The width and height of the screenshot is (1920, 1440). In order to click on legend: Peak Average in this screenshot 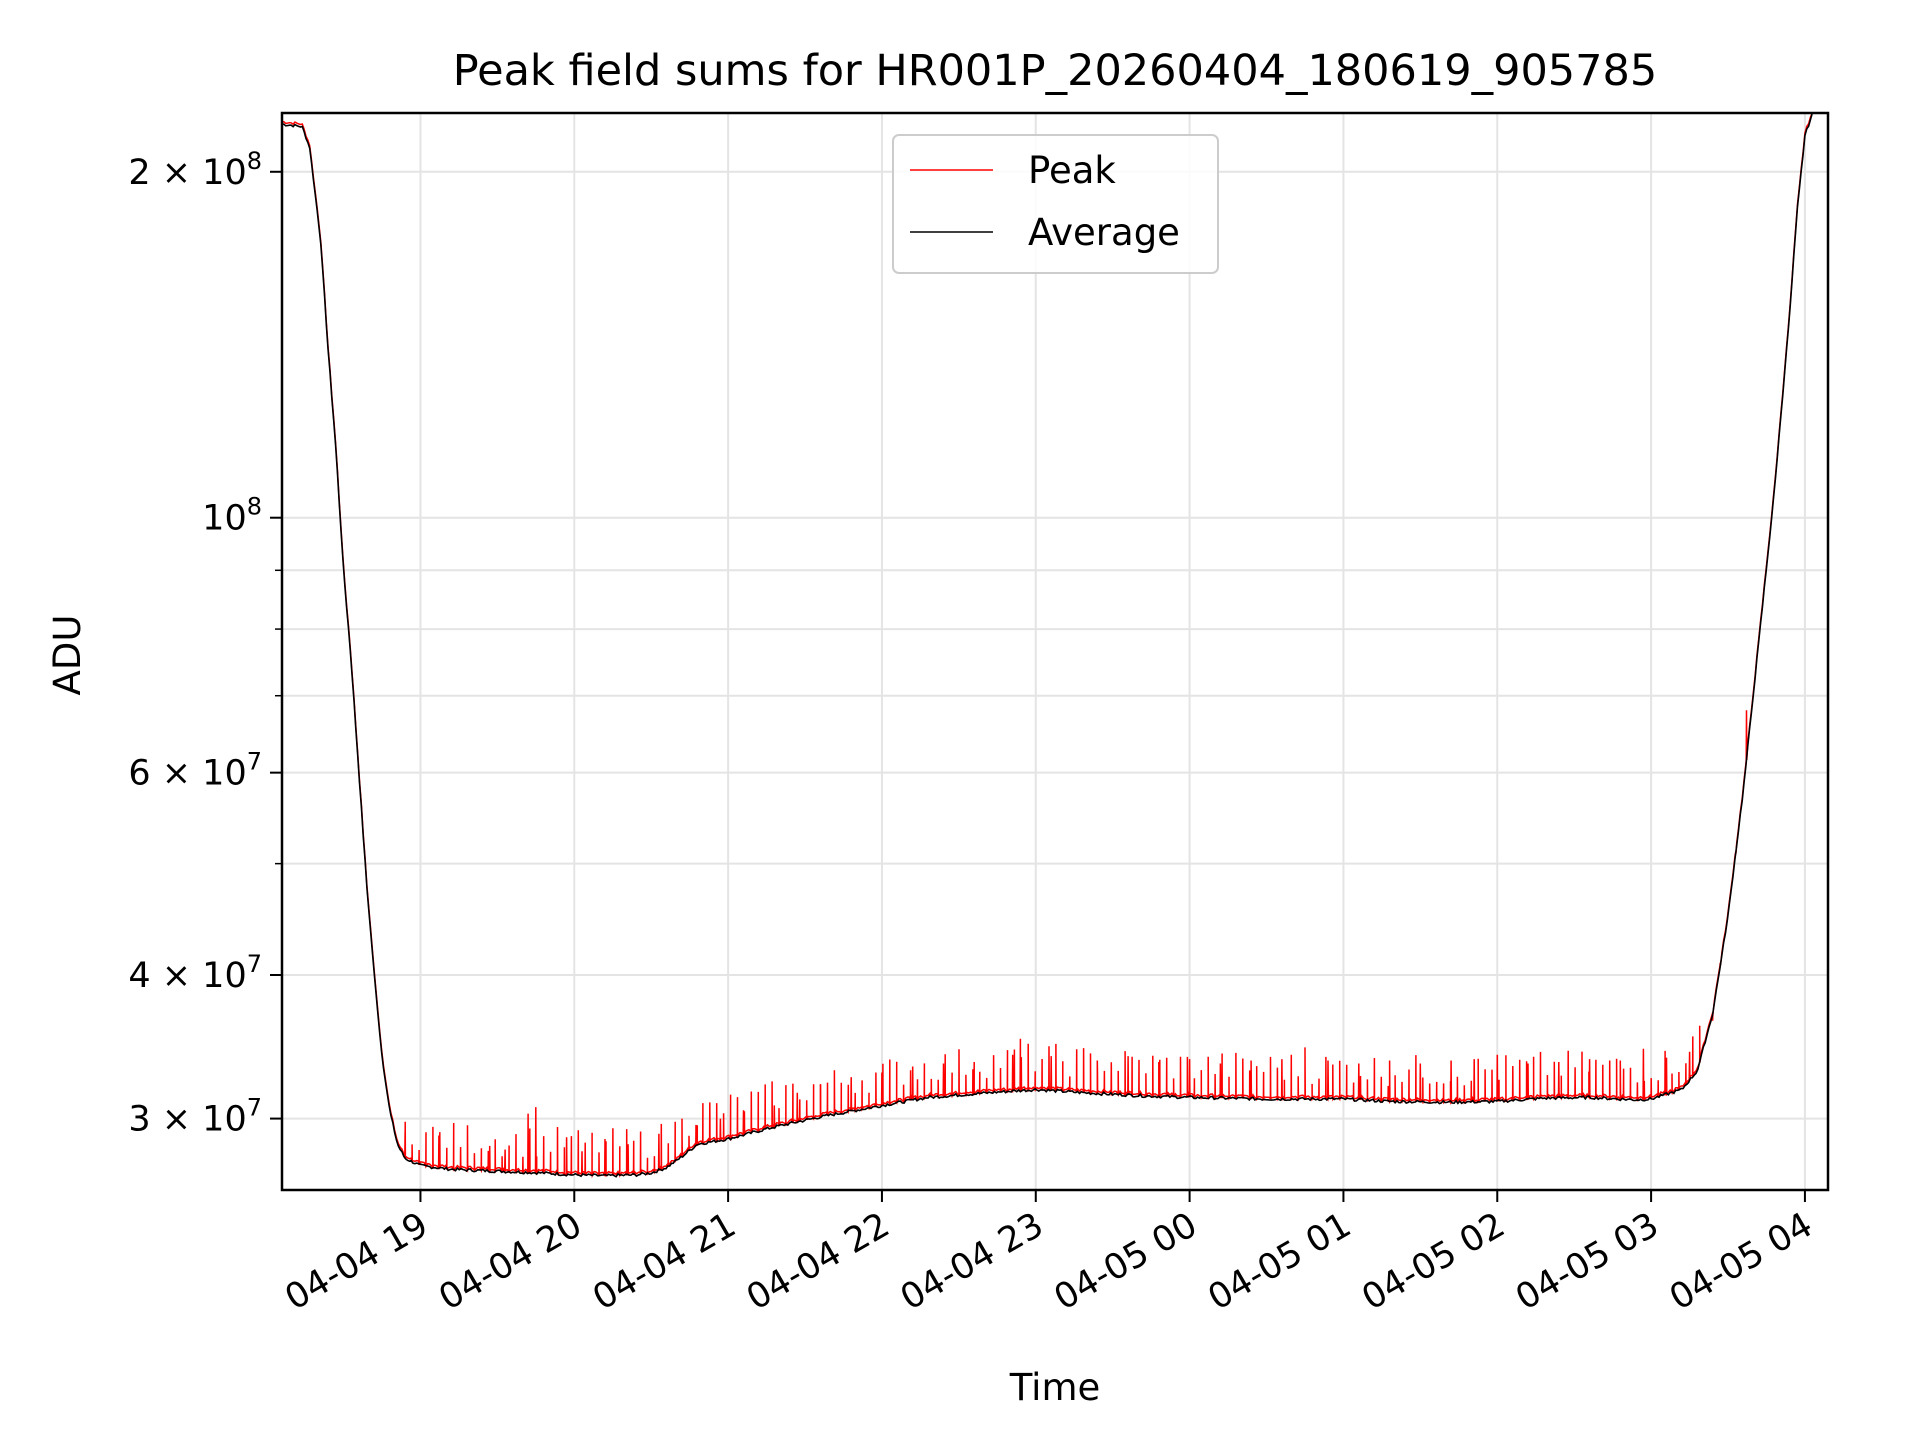, I will do `click(1055, 204)`.